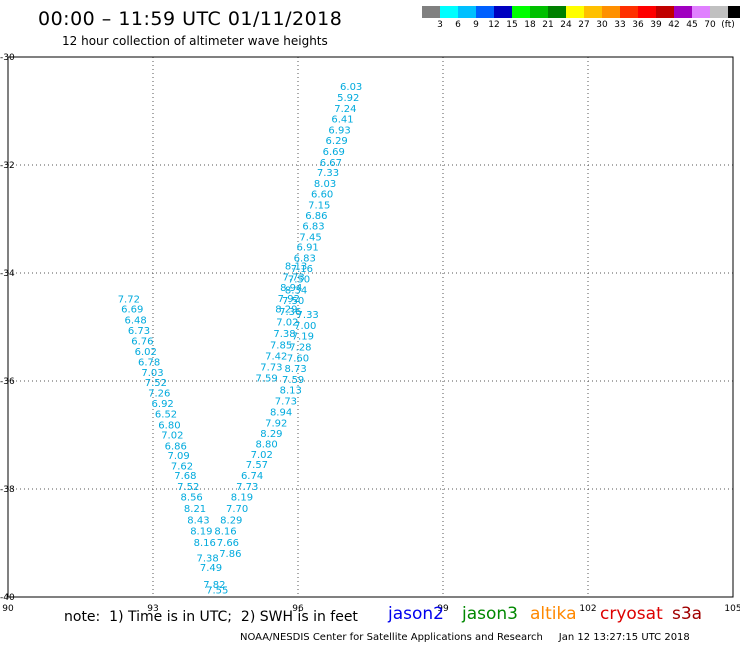  What do you see at coordinates (351, 87) in the screenshot?
I see `wave-height-value: 6.03` at bounding box center [351, 87].